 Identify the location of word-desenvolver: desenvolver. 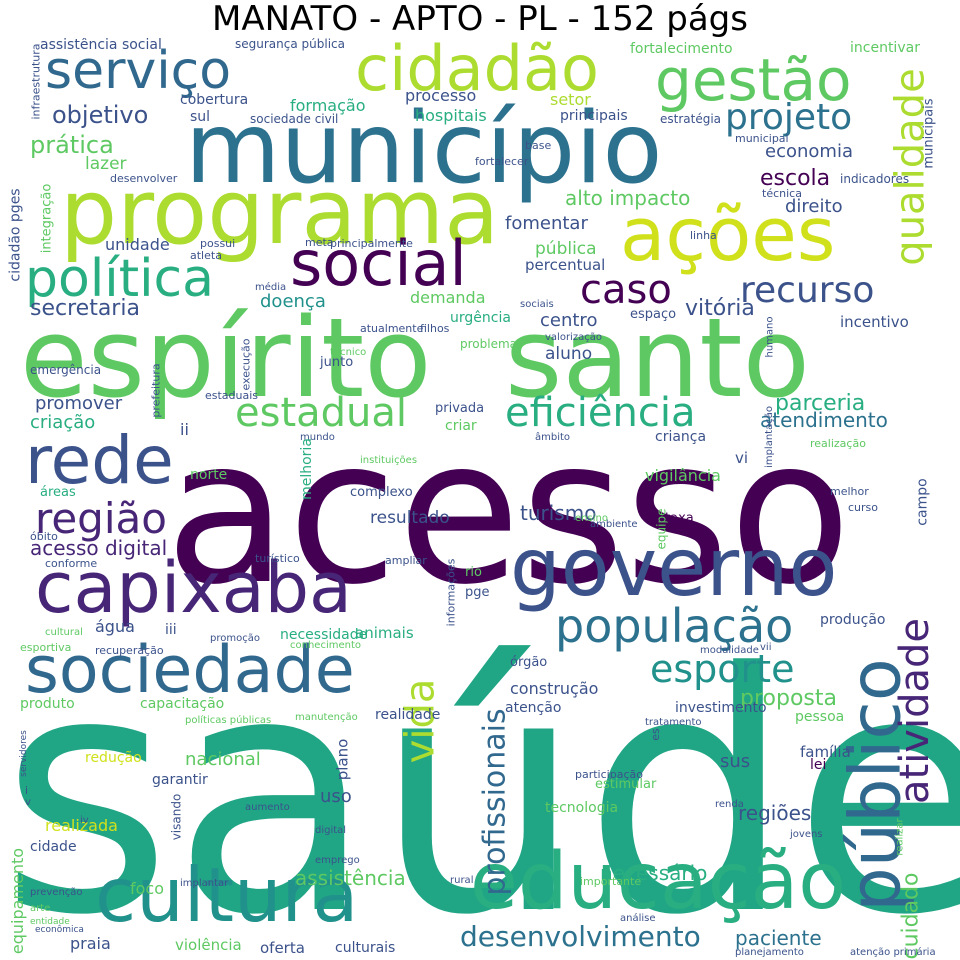
(144, 178).